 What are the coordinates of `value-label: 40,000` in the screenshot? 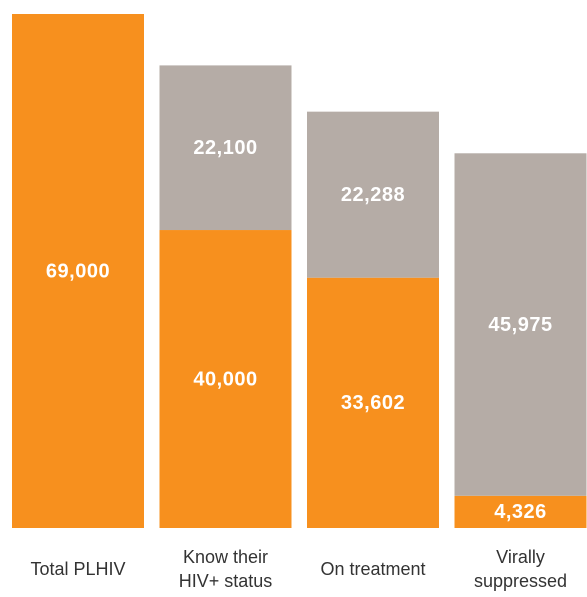 It's located at (225, 379).